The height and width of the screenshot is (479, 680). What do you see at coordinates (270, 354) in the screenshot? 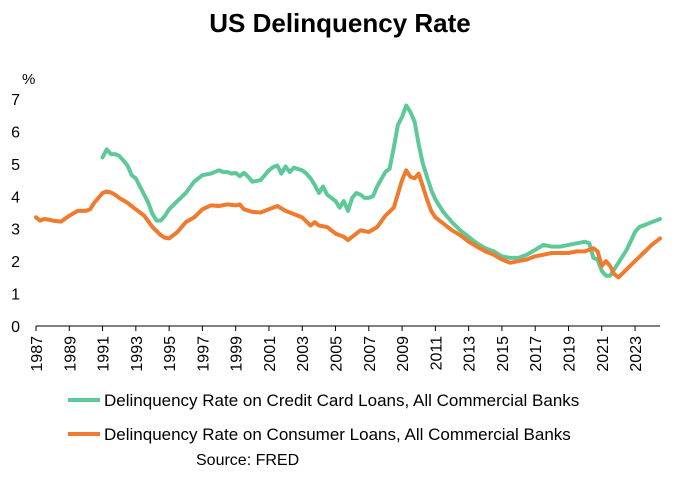
I see `x-tick-label: 2001` at bounding box center [270, 354].